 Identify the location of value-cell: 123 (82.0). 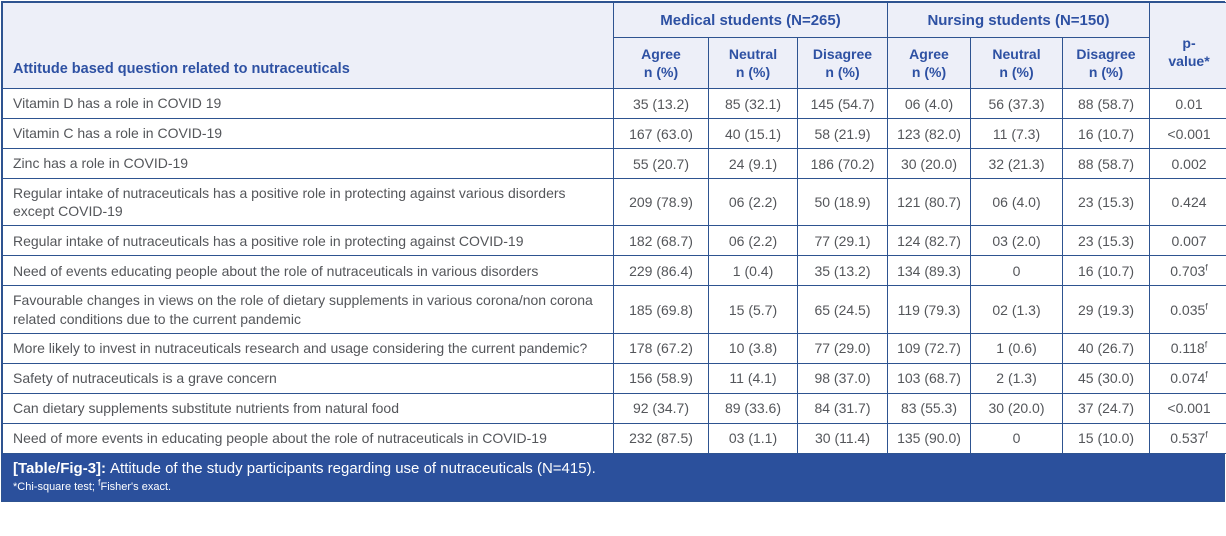
(929, 133).